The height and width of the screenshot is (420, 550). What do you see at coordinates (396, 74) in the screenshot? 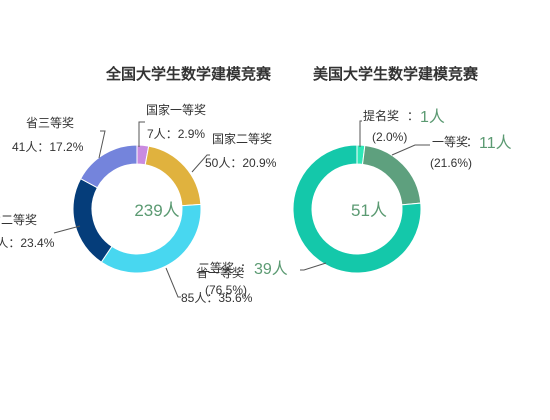
I see `chart-title-mcm: 美国大学生数学建模竞赛` at bounding box center [396, 74].